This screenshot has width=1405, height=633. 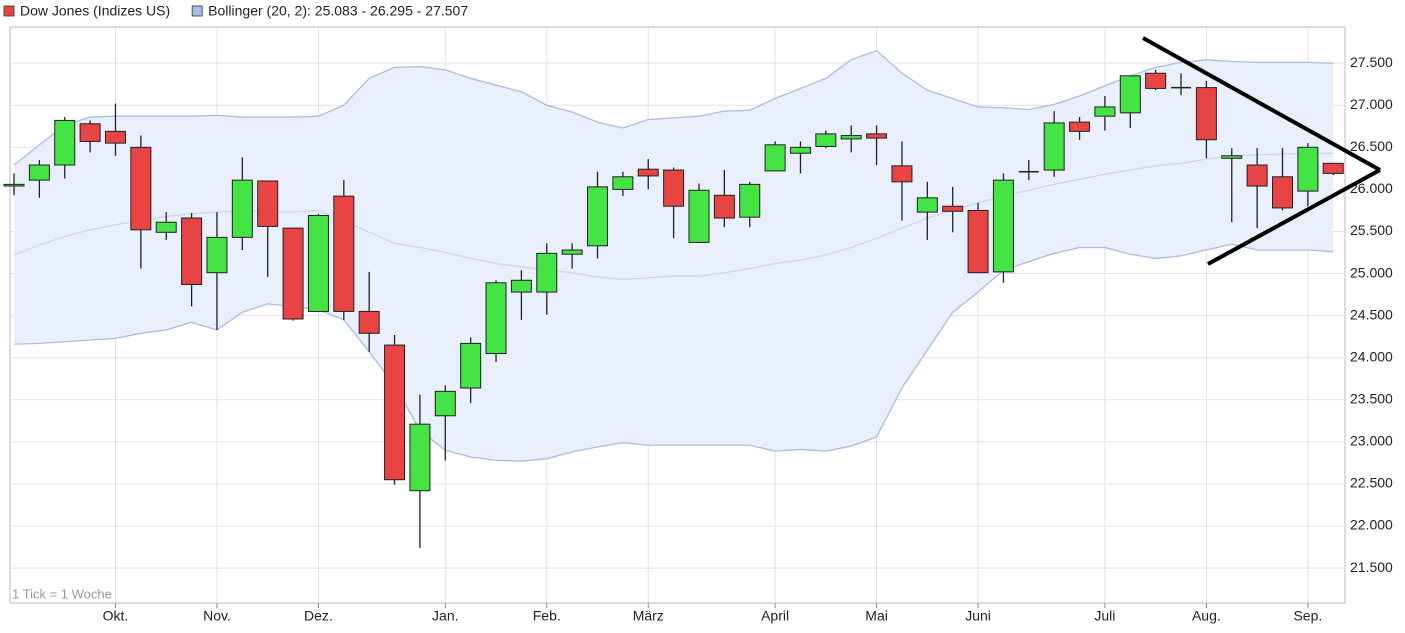 I want to click on x-tick-label: Okt., so click(x=116, y=616).